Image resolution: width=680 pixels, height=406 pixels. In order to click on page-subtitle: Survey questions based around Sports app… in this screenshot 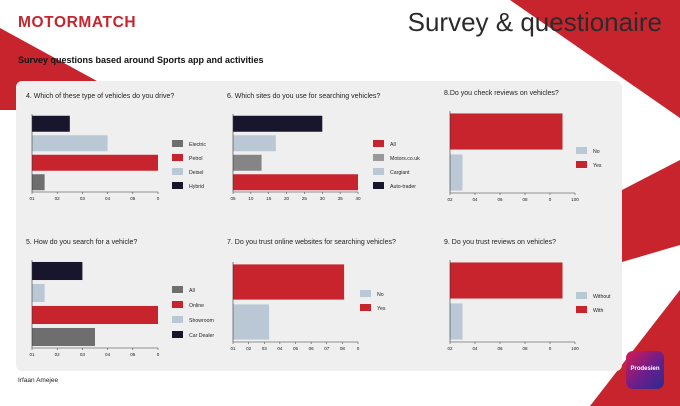, I will do `click(141, 60)`.